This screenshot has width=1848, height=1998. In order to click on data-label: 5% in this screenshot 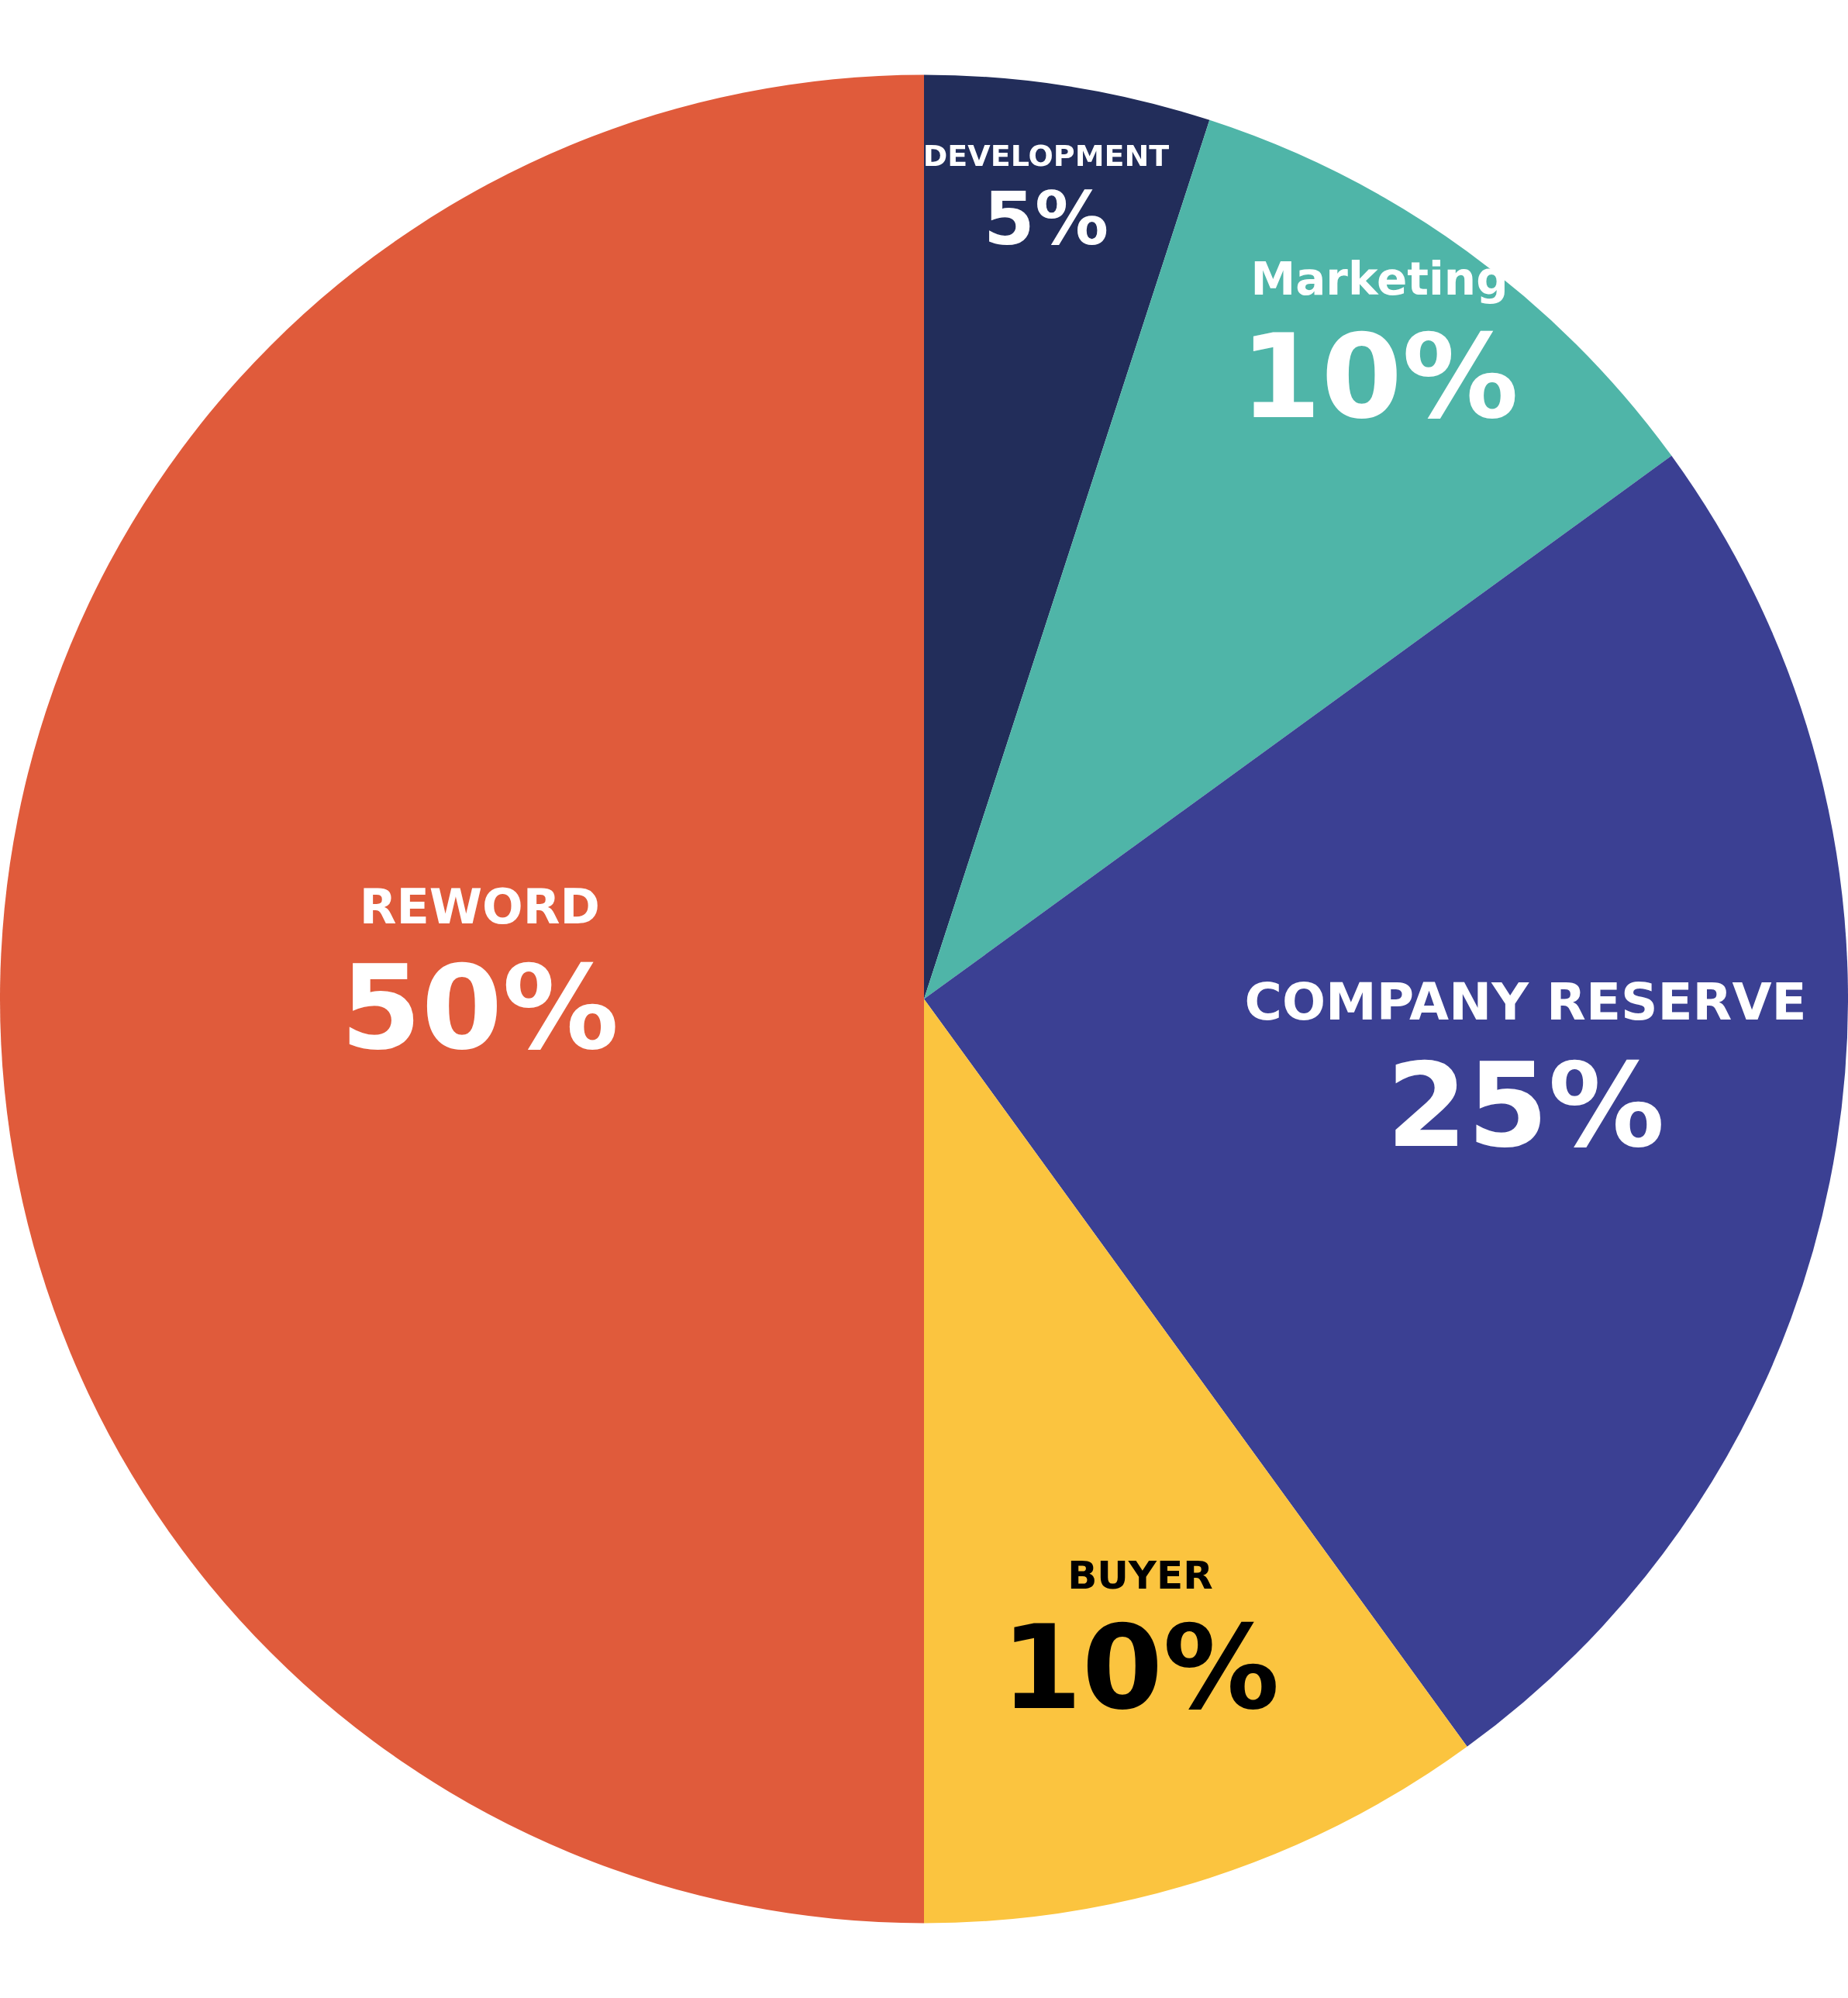, I will do `click(1046, 219)`.